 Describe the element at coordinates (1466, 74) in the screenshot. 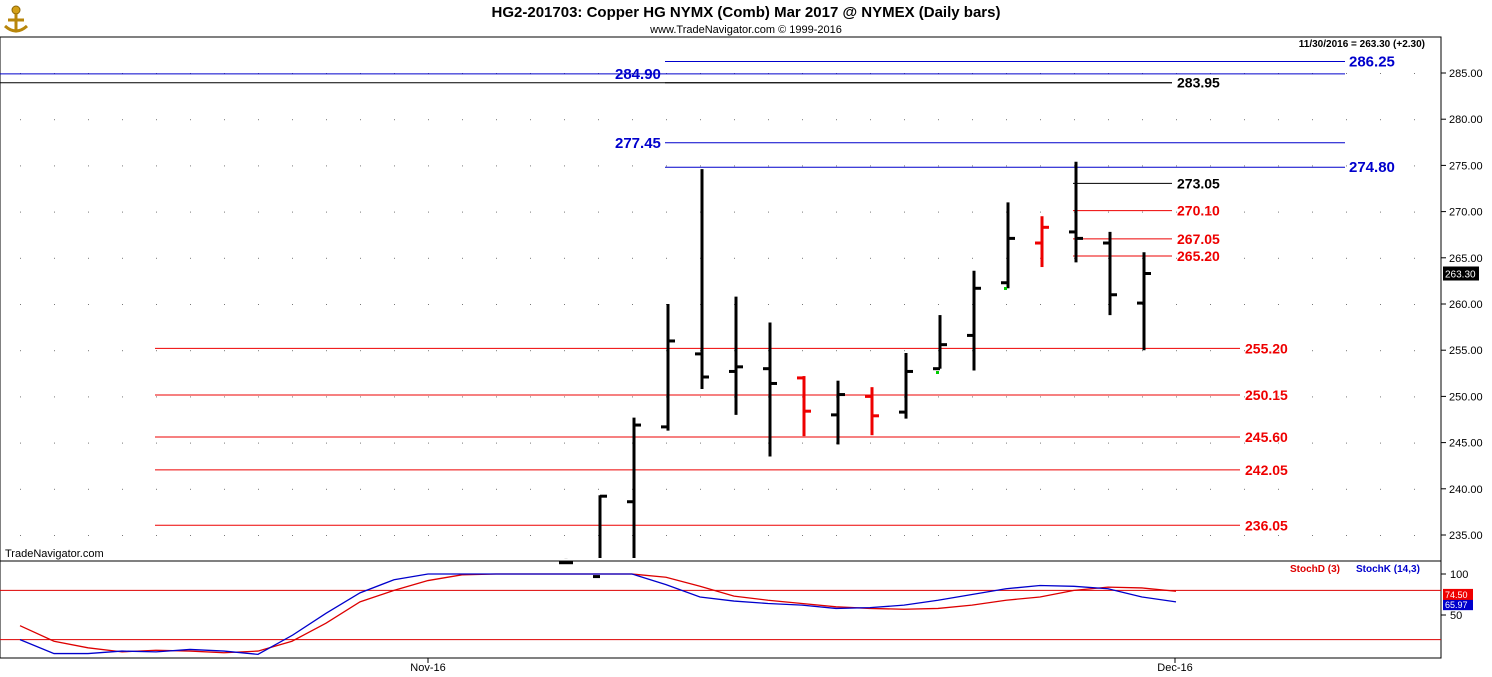

I see `y-tick-label: 285.00` at that location.